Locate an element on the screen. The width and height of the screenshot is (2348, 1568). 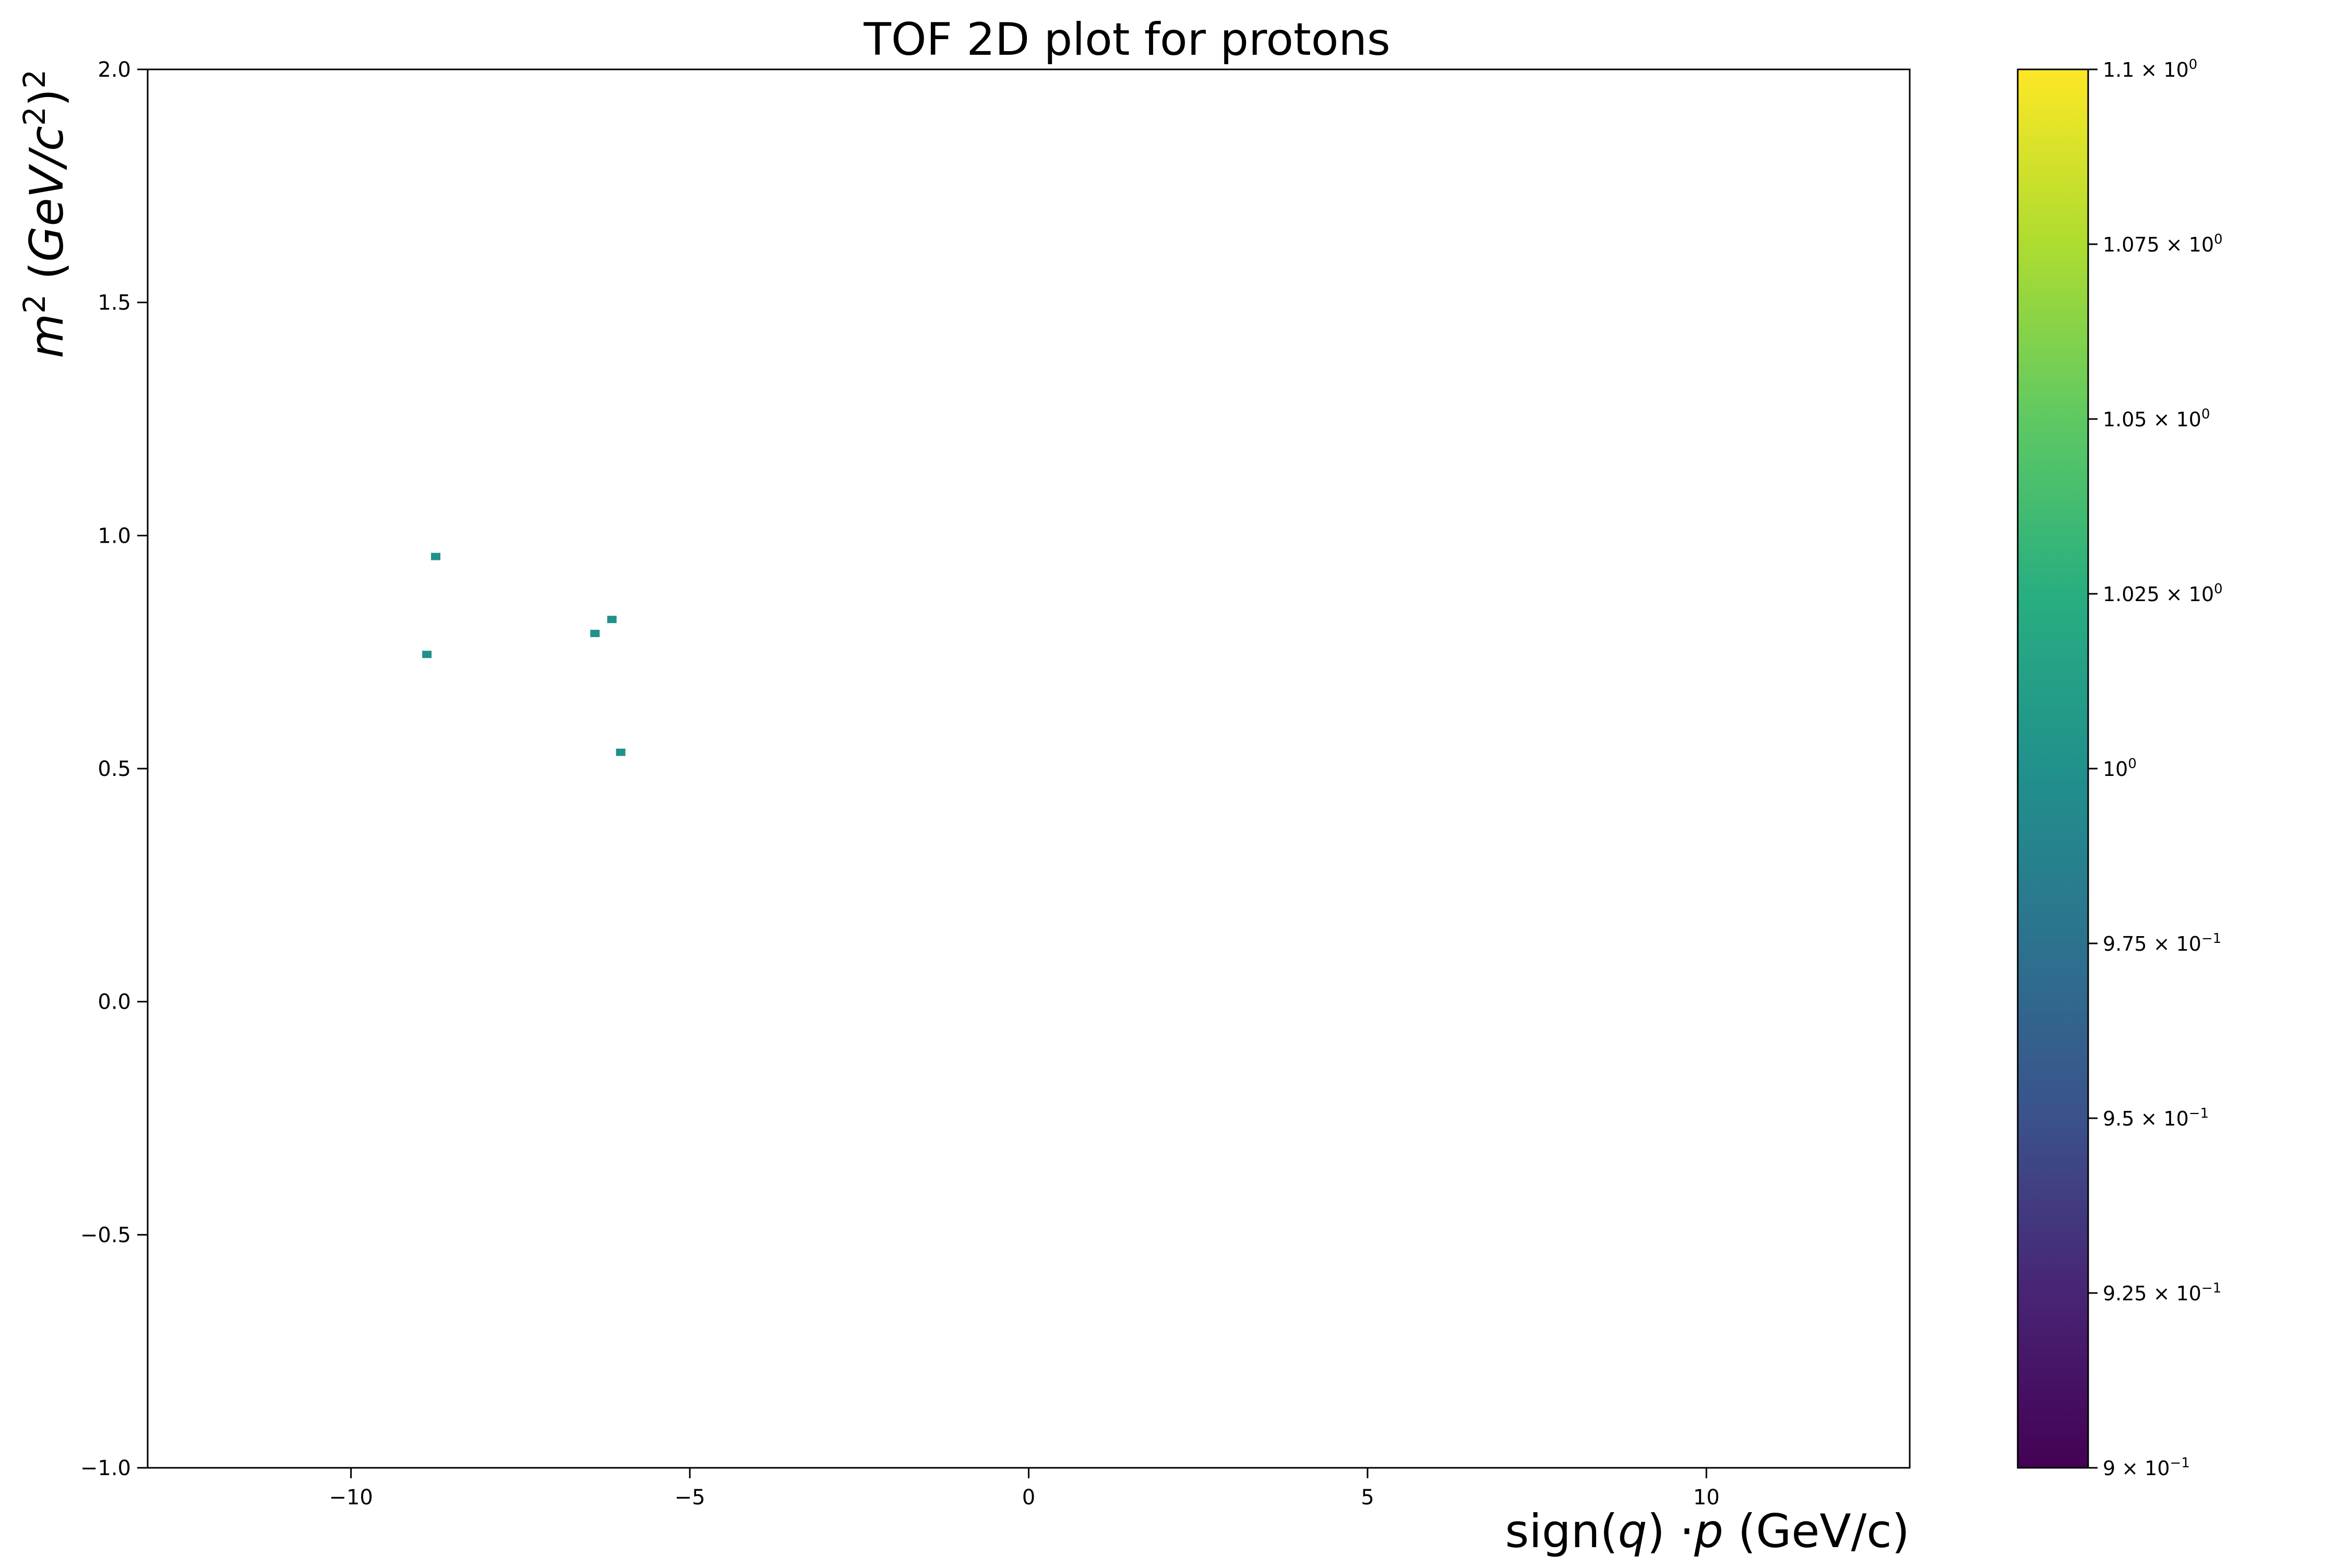
colorbar-tick-label: 9.5 × 10−1 is located at coordinates (2156, 1118).